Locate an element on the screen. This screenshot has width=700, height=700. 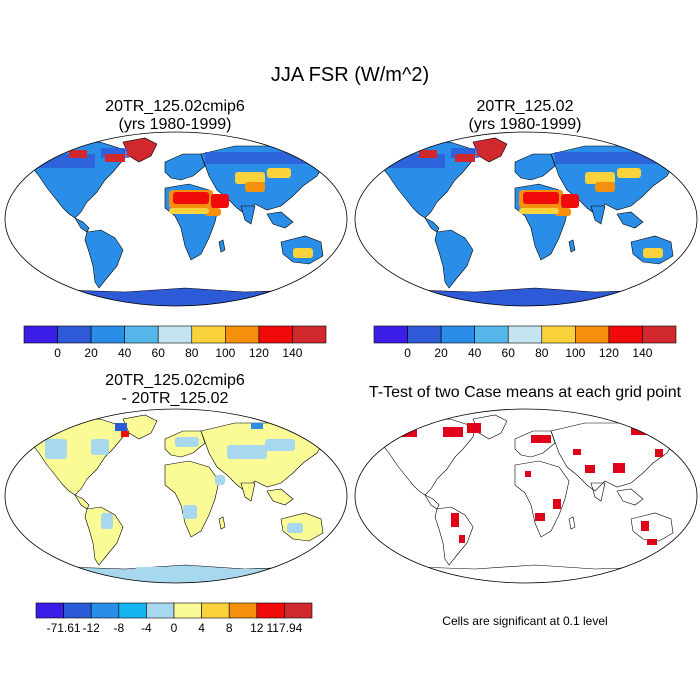
panel-title-case2: 20TR_125.02 (yrs 1980-1999) is located at coordinates (525, 116).